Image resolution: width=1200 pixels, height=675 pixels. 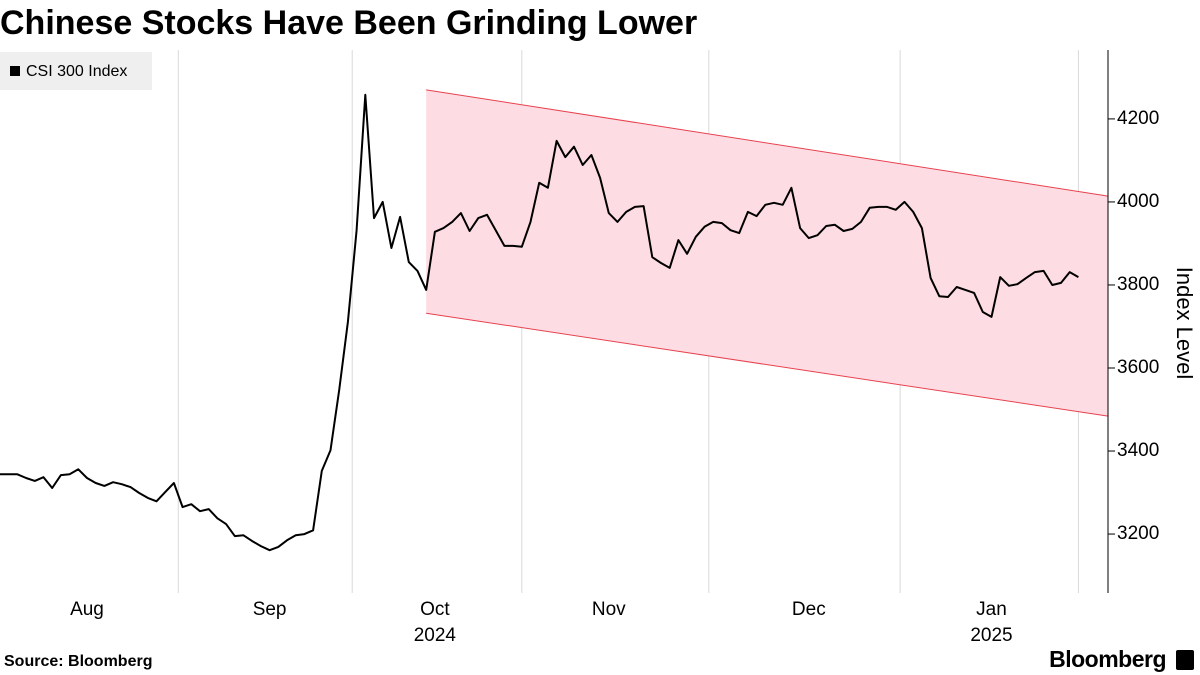 What do you see at coordinates (991, 609) in the screenshot?
I see `x-tick-label: Jan` at bounding box center [991, 609].